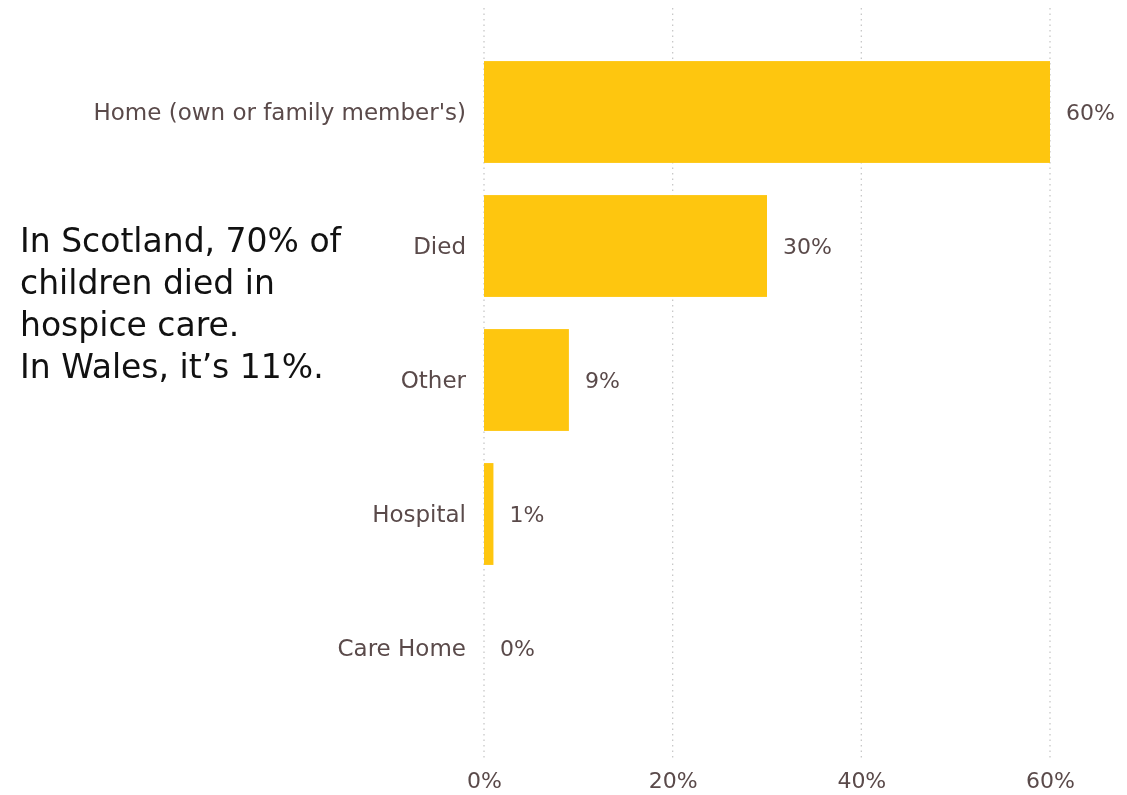 The width and height of the screenshot is (1127, 795). Describe the element at coordinates (279, 112) in the screenshot. I see `y-tick-label: Home (own or family member's)` at that location.